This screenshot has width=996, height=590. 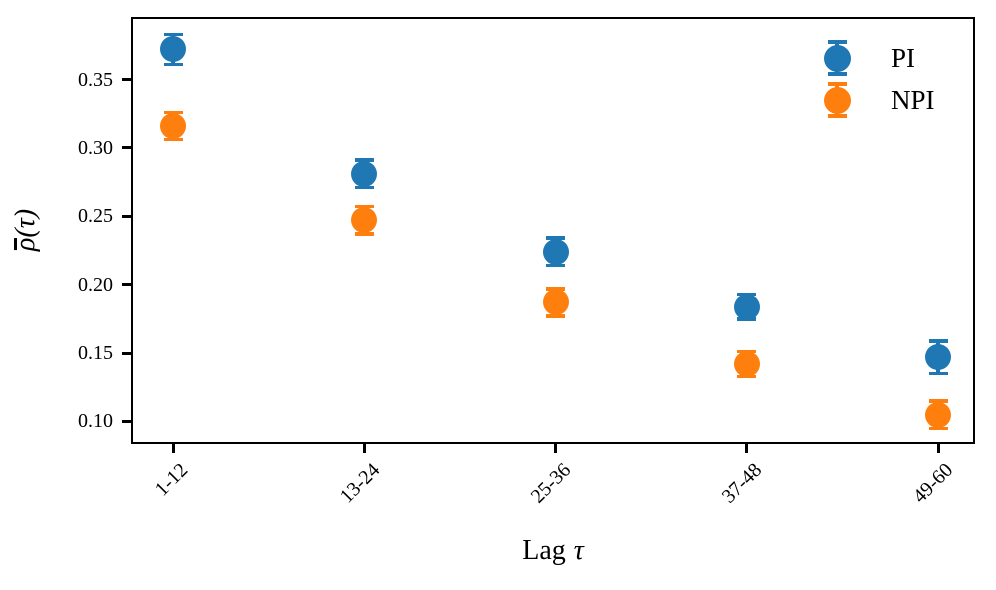 What do you see at coordinates (95, 421) in the screenshot?
I see `y-tick-label: 0.10` at bounding box center [95, 421].